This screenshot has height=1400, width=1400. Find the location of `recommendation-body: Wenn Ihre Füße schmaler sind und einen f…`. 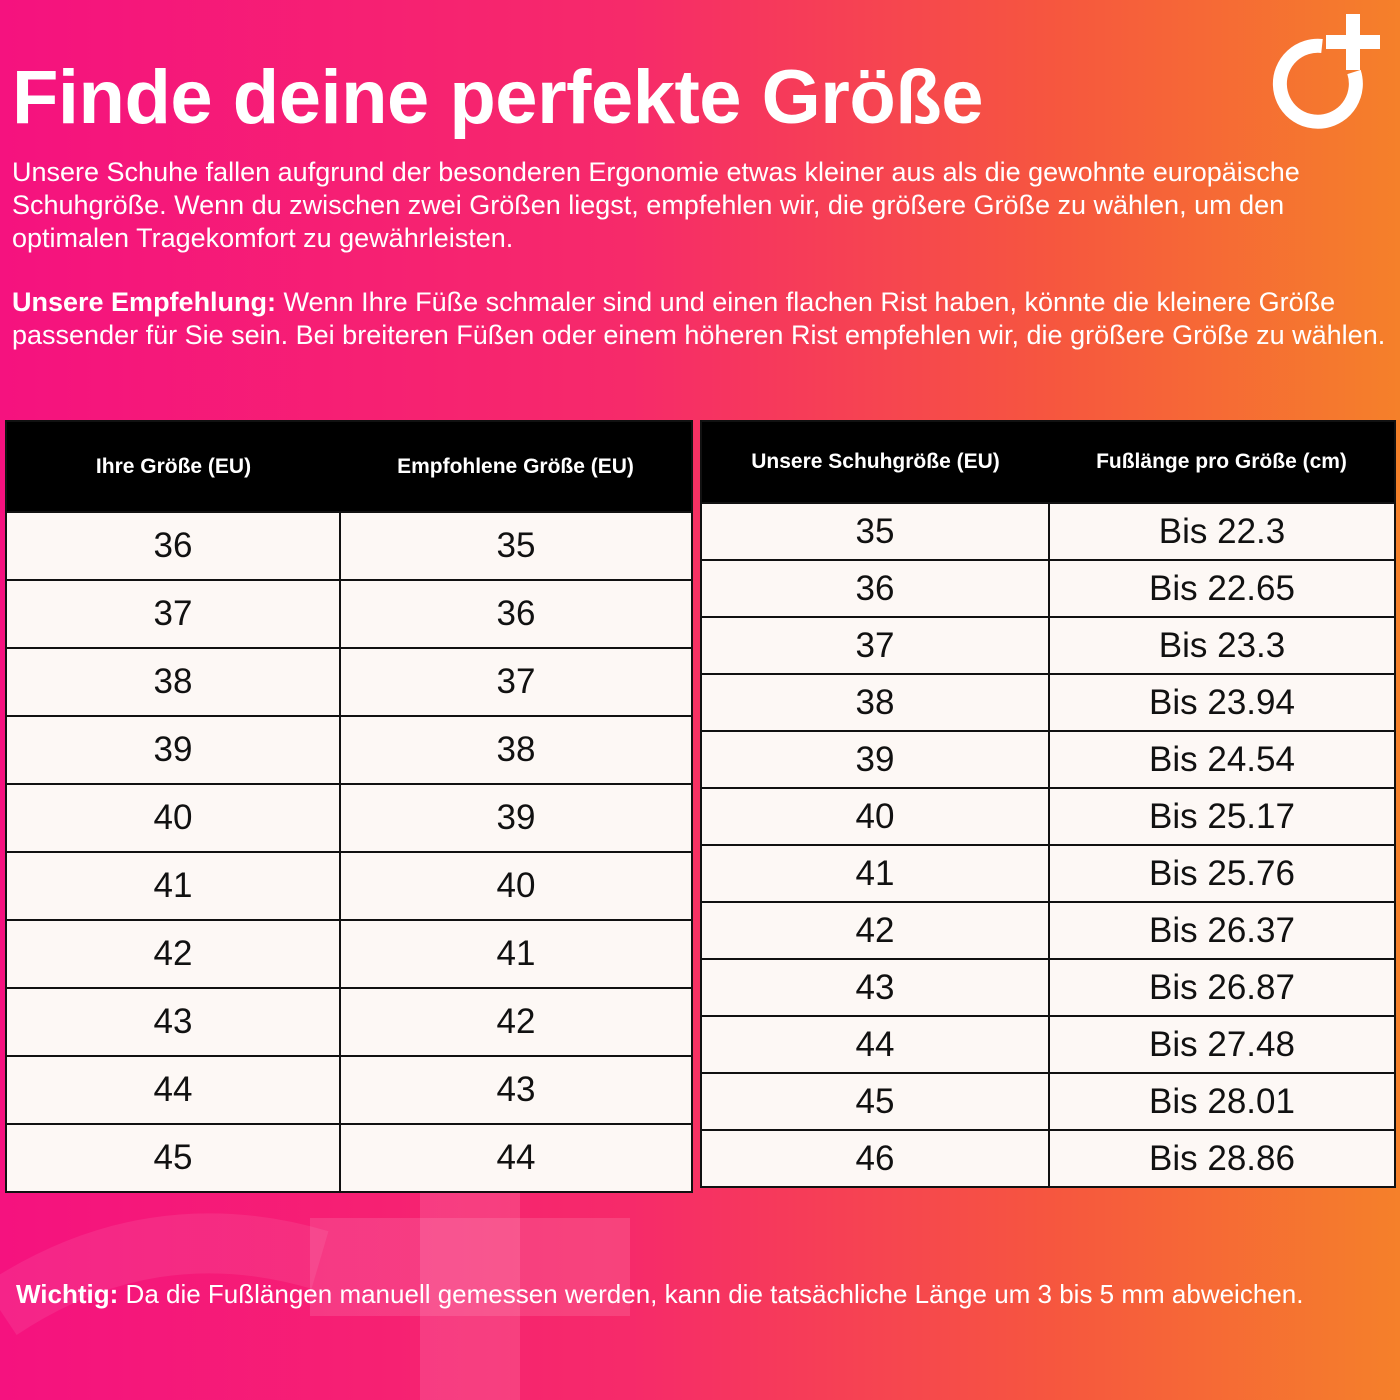

recommendation-body: Wenn Ihre Füße schmaler sind und einen f… is located at coordinates (699, 318).